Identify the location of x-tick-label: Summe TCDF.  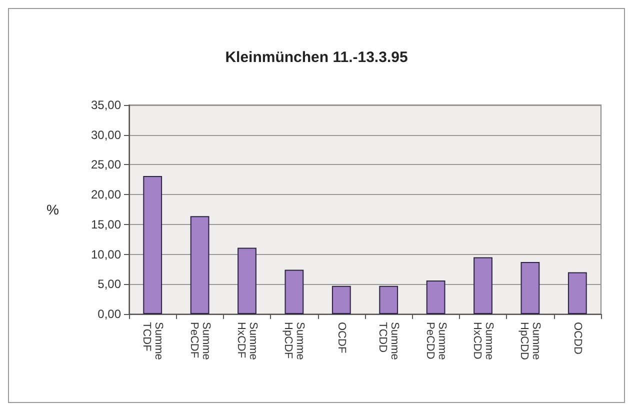
(152, 341).